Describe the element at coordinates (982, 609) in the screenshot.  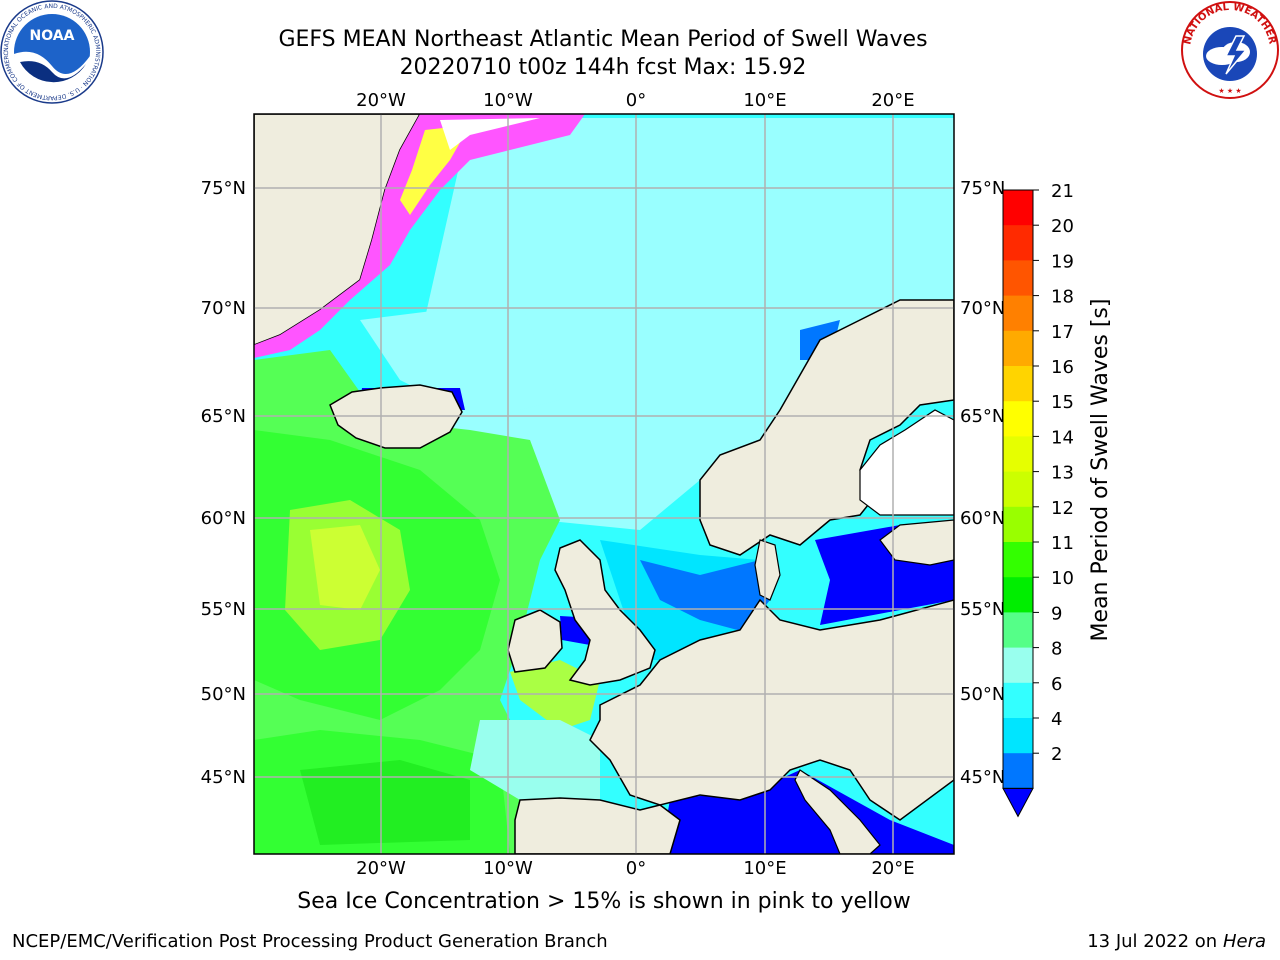
I see `lat-label-right: 55°N` at that location.